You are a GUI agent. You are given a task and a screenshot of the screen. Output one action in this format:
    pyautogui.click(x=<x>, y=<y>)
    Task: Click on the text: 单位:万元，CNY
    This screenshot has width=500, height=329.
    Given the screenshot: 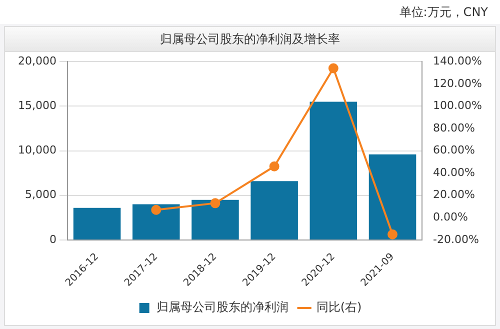 What is the action you would take?
    pyautogui.click(x=443, y=12)
    